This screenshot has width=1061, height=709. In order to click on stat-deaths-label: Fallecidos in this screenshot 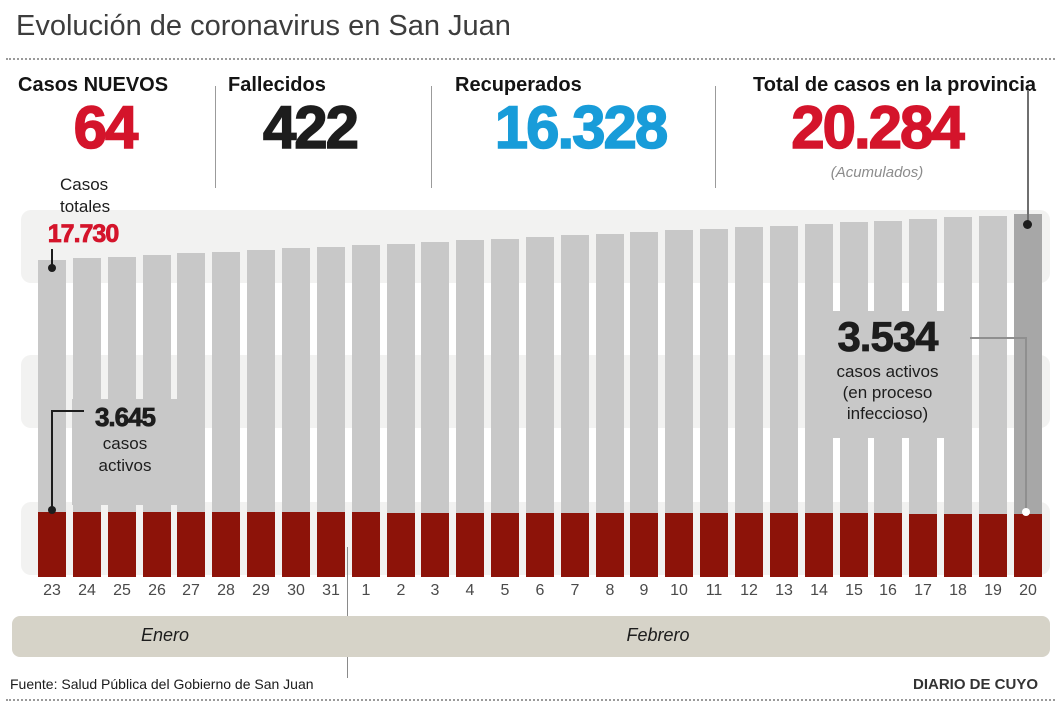, I will do `click(277, 85)`.